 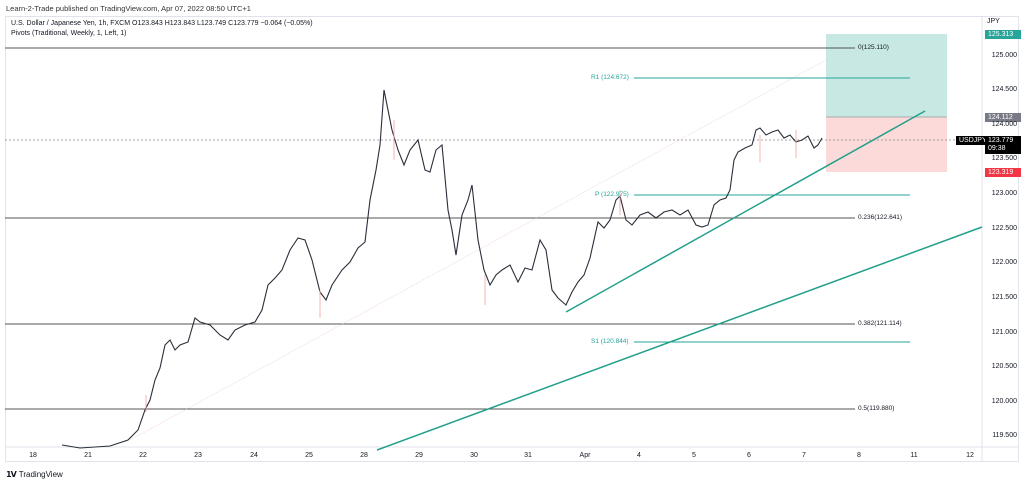 What do you see at coordinates (880, 217) in the screenshot?
I see `fib-0236-label: 0.236(122.641)` at bounding box center [880, 217].